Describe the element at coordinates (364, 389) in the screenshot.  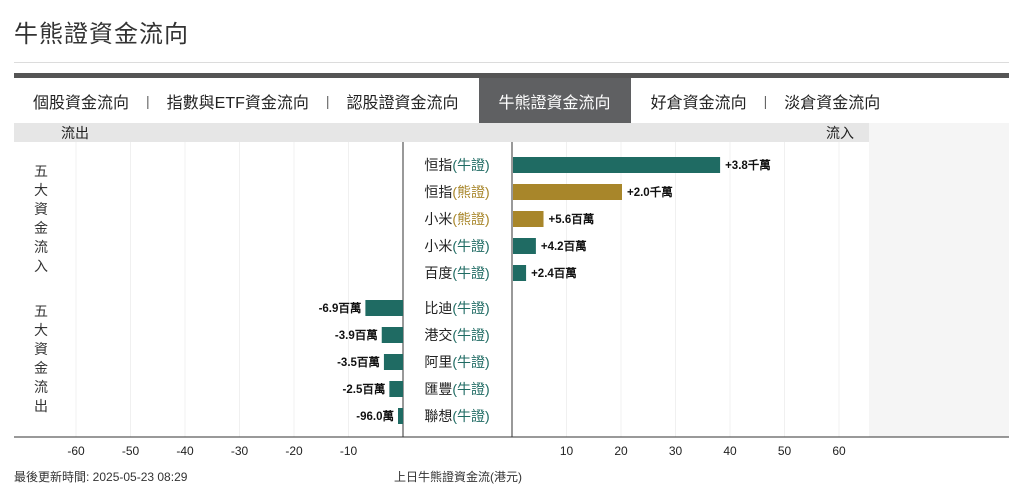
I see `data-label: -2.5百萬` at that location.